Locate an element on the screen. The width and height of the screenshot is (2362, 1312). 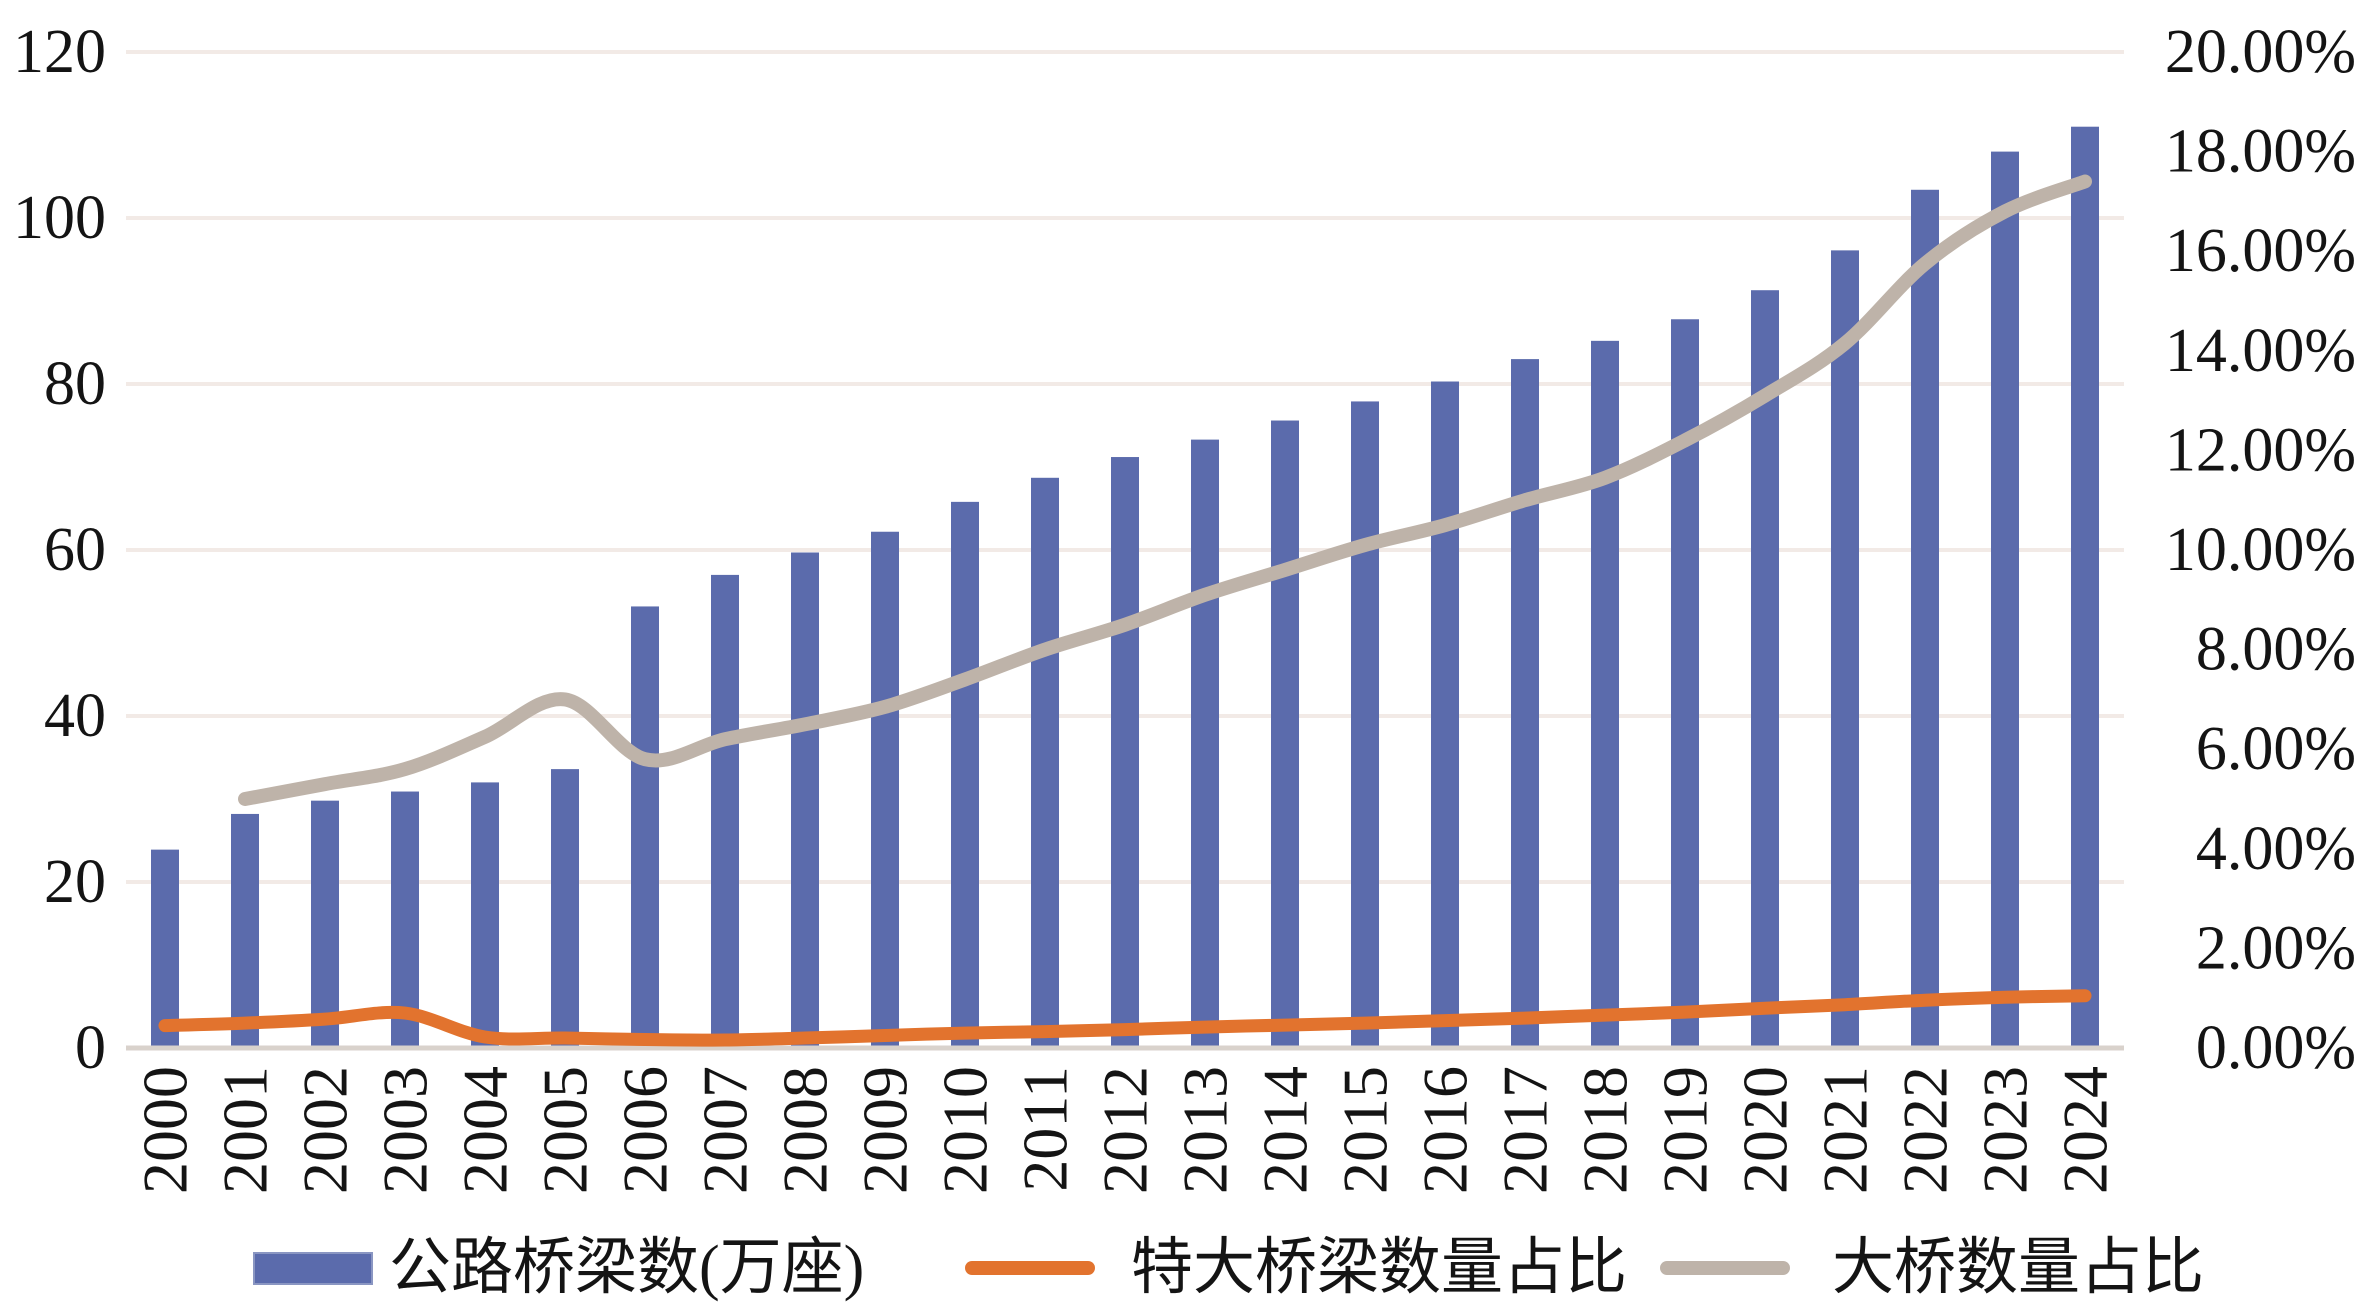
year-label-2012: 2012 is located at coordinates (1125, 1130).